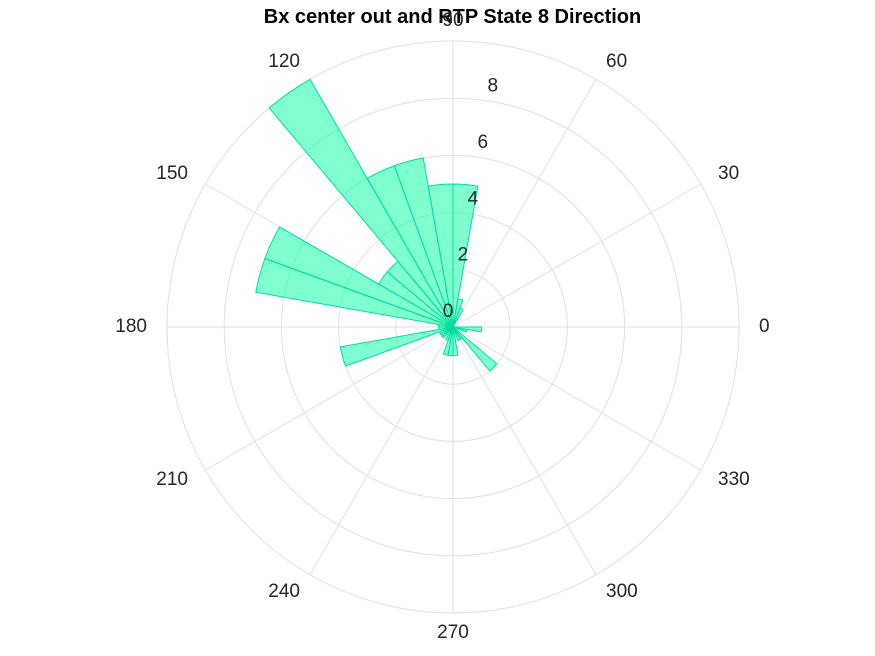 This screenshot has width=875, height=656. What do you see at coordinates (728, 173) in the screenshot?
I see `angle-tick-label-30: 30` at bounding box center [728, 173].